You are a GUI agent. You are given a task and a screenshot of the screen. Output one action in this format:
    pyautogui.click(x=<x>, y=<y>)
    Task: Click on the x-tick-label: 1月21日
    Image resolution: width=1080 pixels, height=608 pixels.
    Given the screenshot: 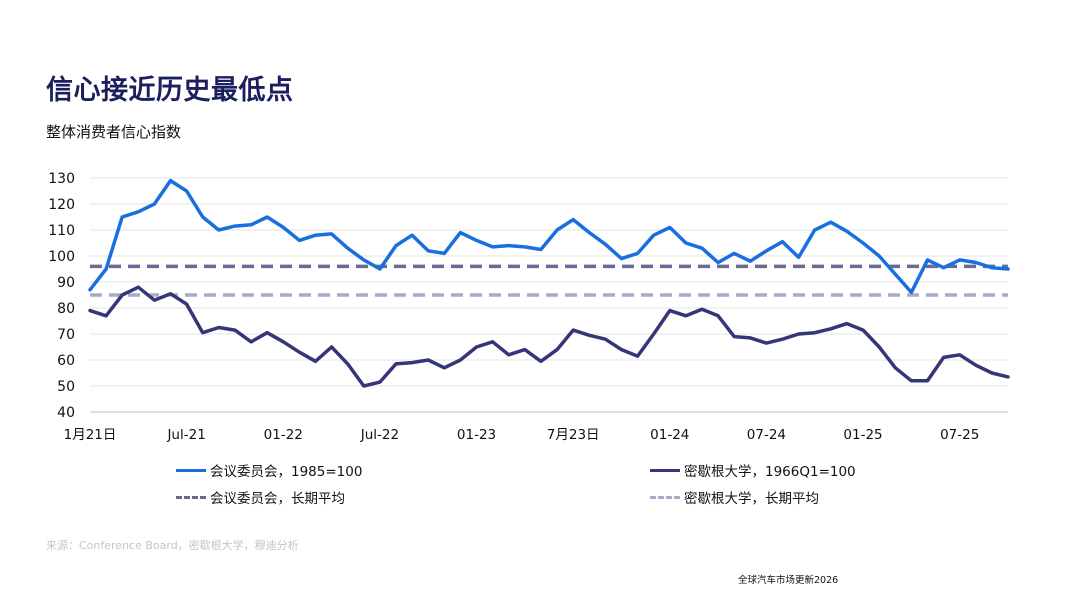 What is the action you would take?
    pyautogui.click(x=90, y=435)
    